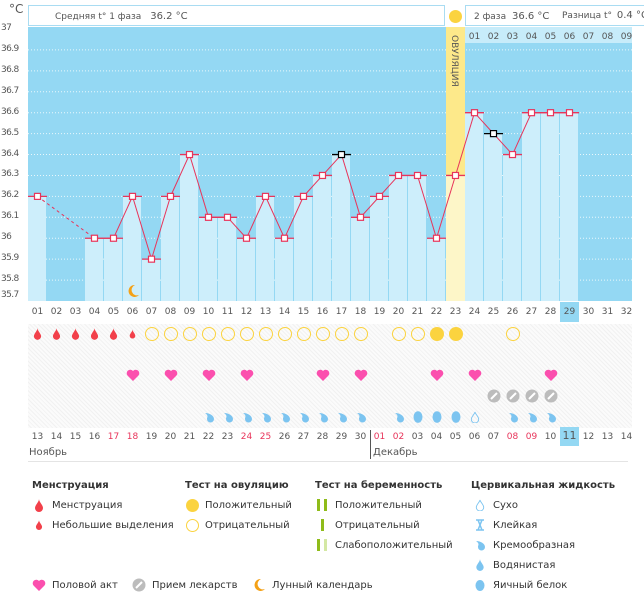  Describe the element at coordinates (113, 312) in the screenshot. I see `cycle-day-label: 05` at that location.